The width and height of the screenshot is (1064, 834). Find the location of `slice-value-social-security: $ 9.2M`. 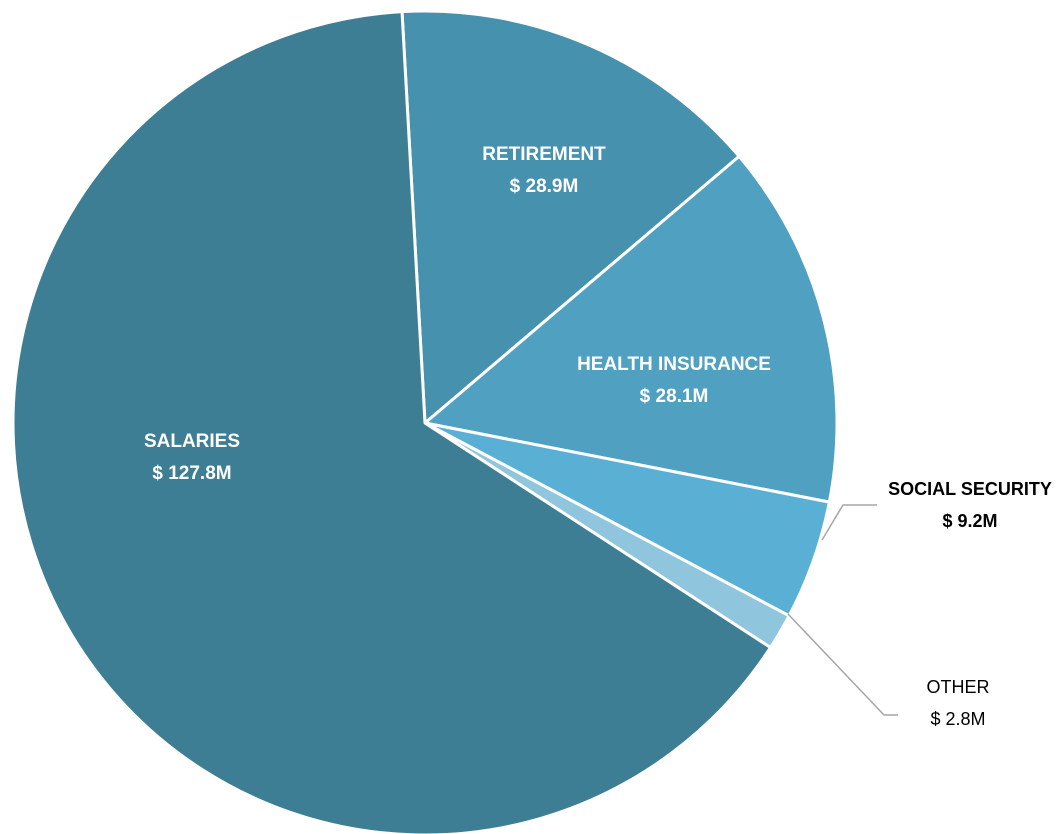

slice-value-social-security: $ 9.2M is located at coordinates (969, 521).